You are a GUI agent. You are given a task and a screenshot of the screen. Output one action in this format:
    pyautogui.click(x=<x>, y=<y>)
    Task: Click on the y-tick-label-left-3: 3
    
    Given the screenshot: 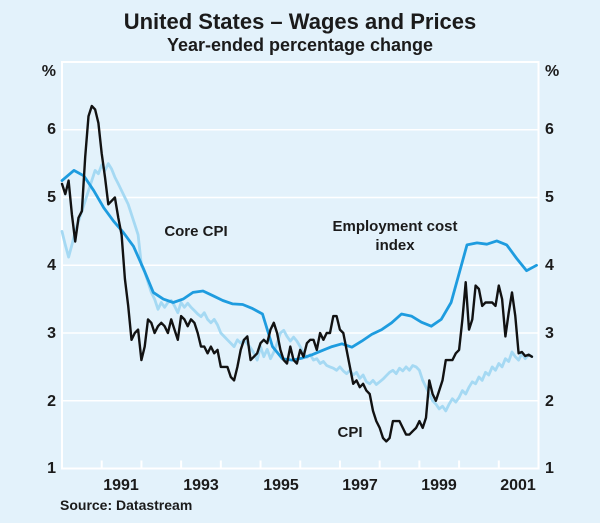 What is the action you would take?
    pyautogui.click(x=51, y=333)
    